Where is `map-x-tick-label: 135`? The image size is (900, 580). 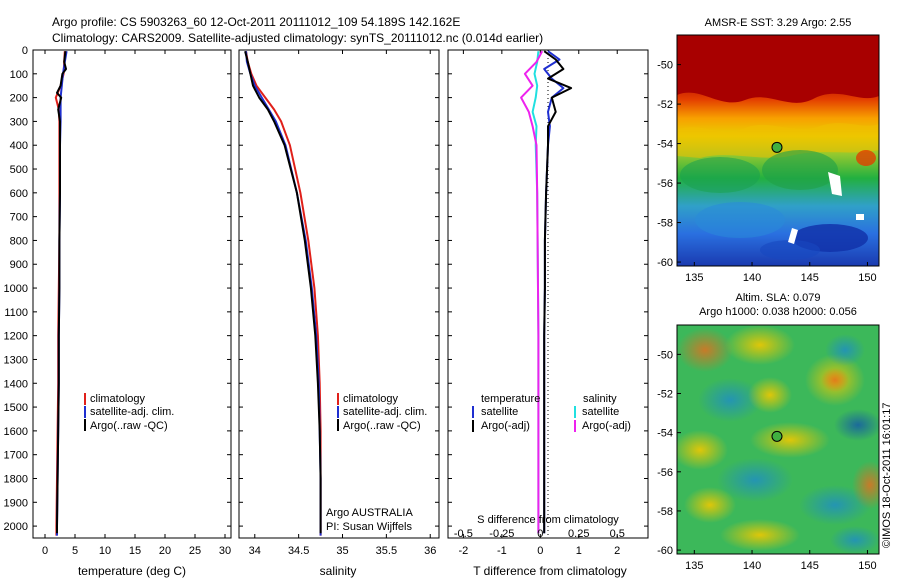
map-x-tick-label: 135 is located at coordinates (694, 278).